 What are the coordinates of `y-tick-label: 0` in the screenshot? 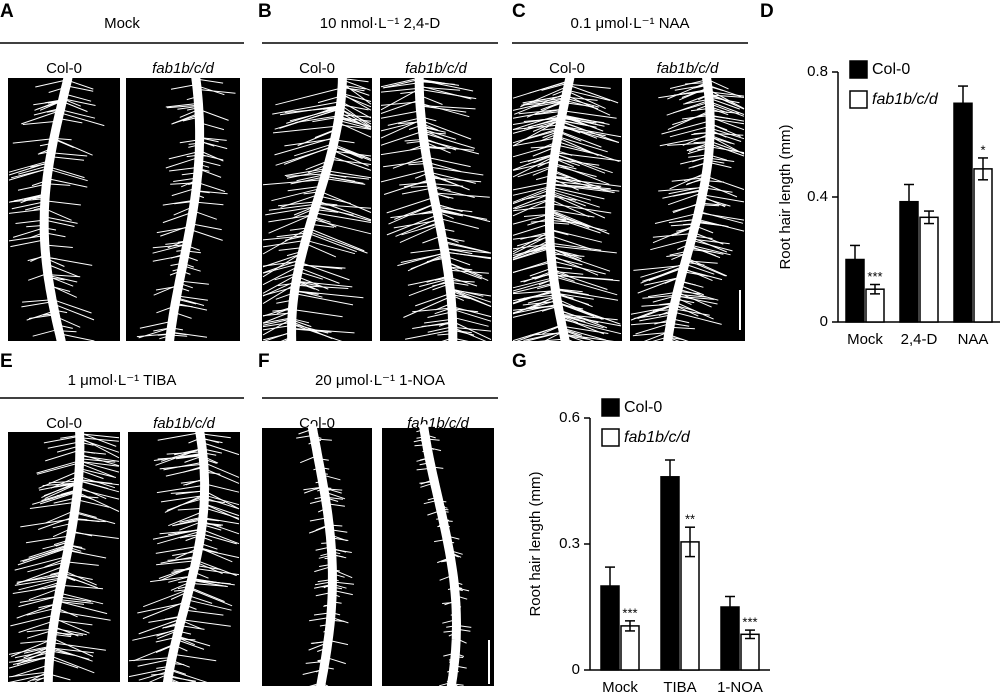 It's located at (824, 321).